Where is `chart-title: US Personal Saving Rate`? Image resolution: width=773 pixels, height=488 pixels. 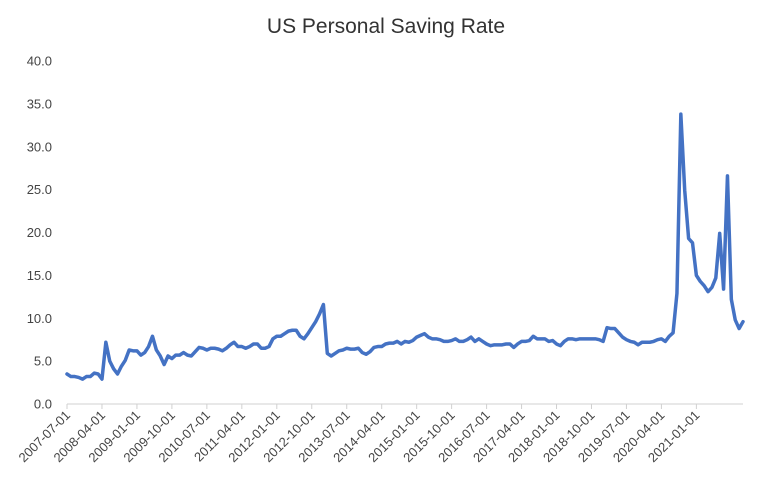 chart-title: US Personal Saving Rate is located at coordinates (386, 26).